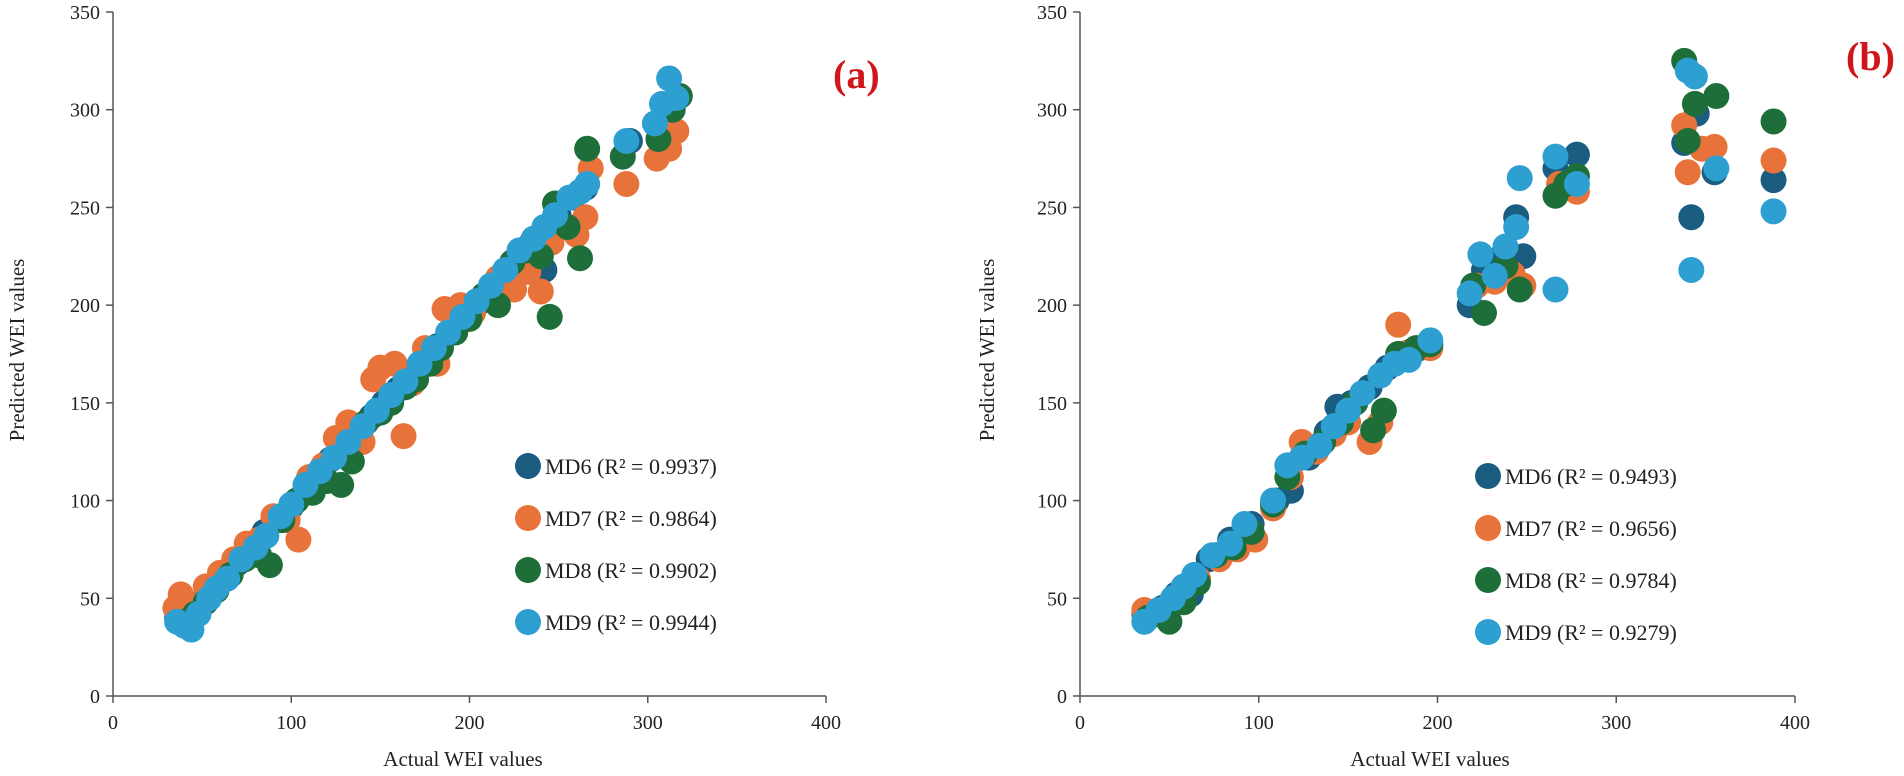  I want to click on panel-b-tag: (b), so click(1870, 56).